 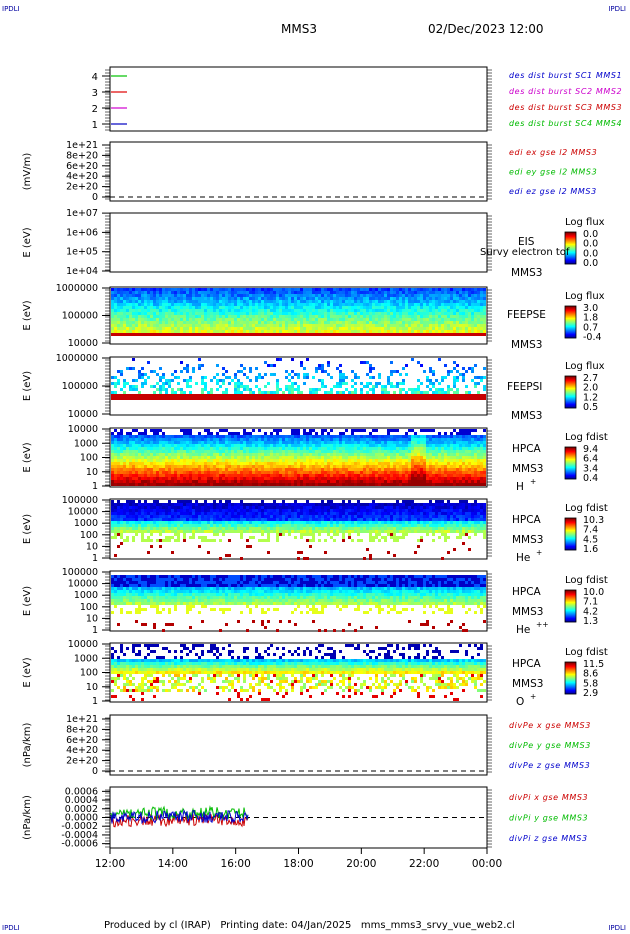 I want to click on plot-title: MMS3, so click(x=299, y=29).